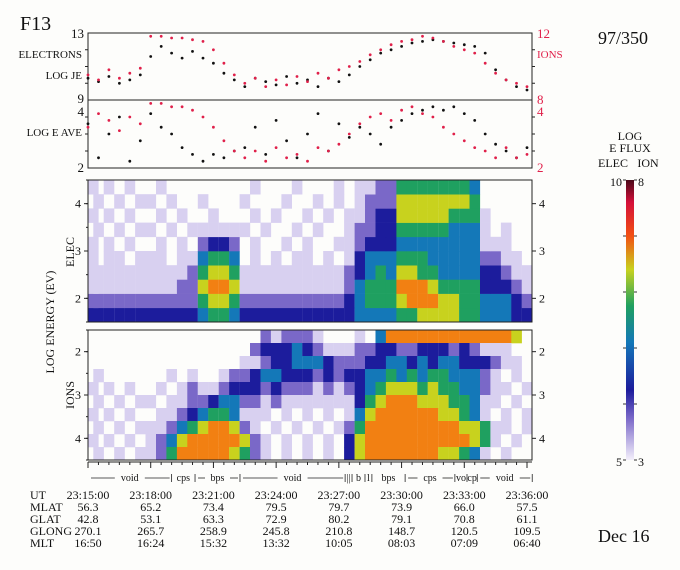 The image size is (680, 570). What do you see at coordinates (150, 495) in the screenshot?
I see `ephemeris-value: 23:18:00` at bounding box center [150, 495].